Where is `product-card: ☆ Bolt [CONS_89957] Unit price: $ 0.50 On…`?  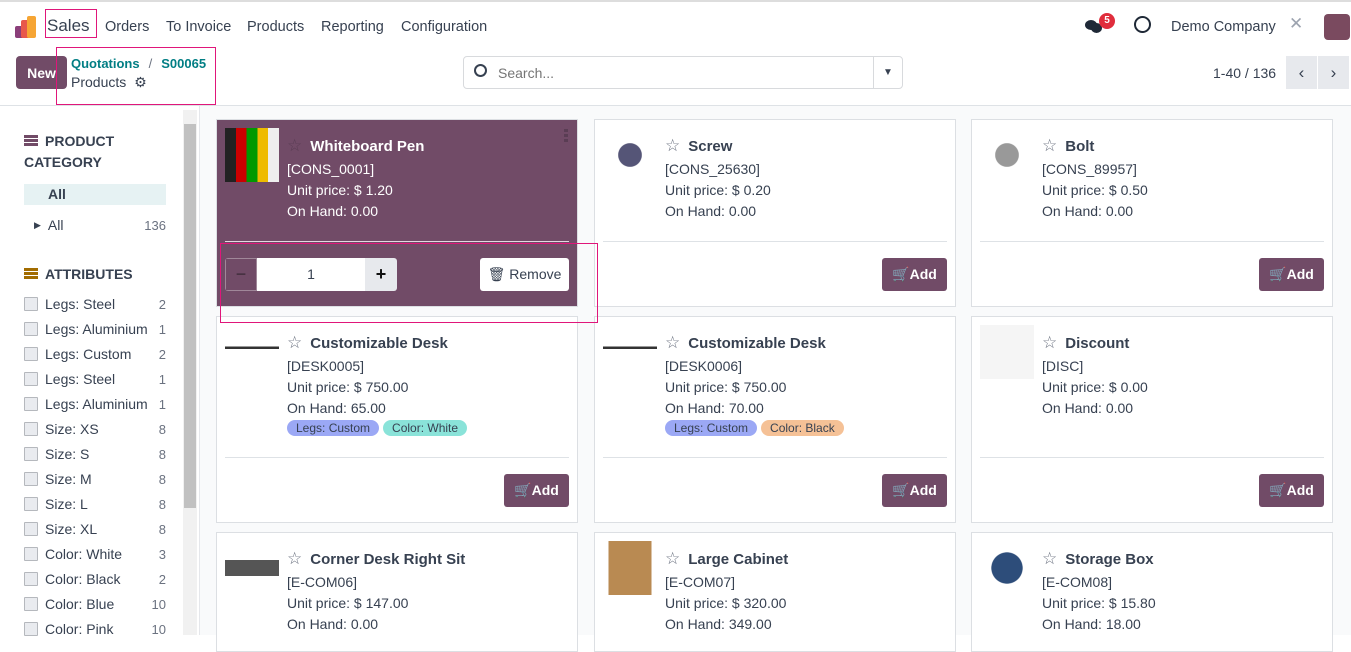
product-card: ☆ Bolt [CONS_89957] Unit price: $ 0.50 On… is located at coordinates (1152, 213).